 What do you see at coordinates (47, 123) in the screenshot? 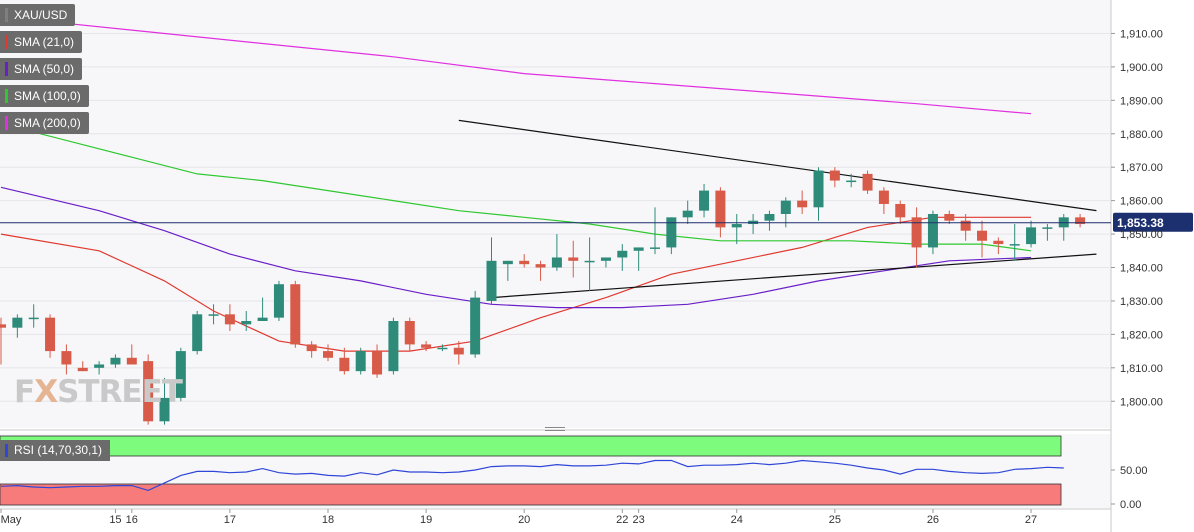
I see `legend-label: SMA (200,0)` at bounding box center [47, 123].